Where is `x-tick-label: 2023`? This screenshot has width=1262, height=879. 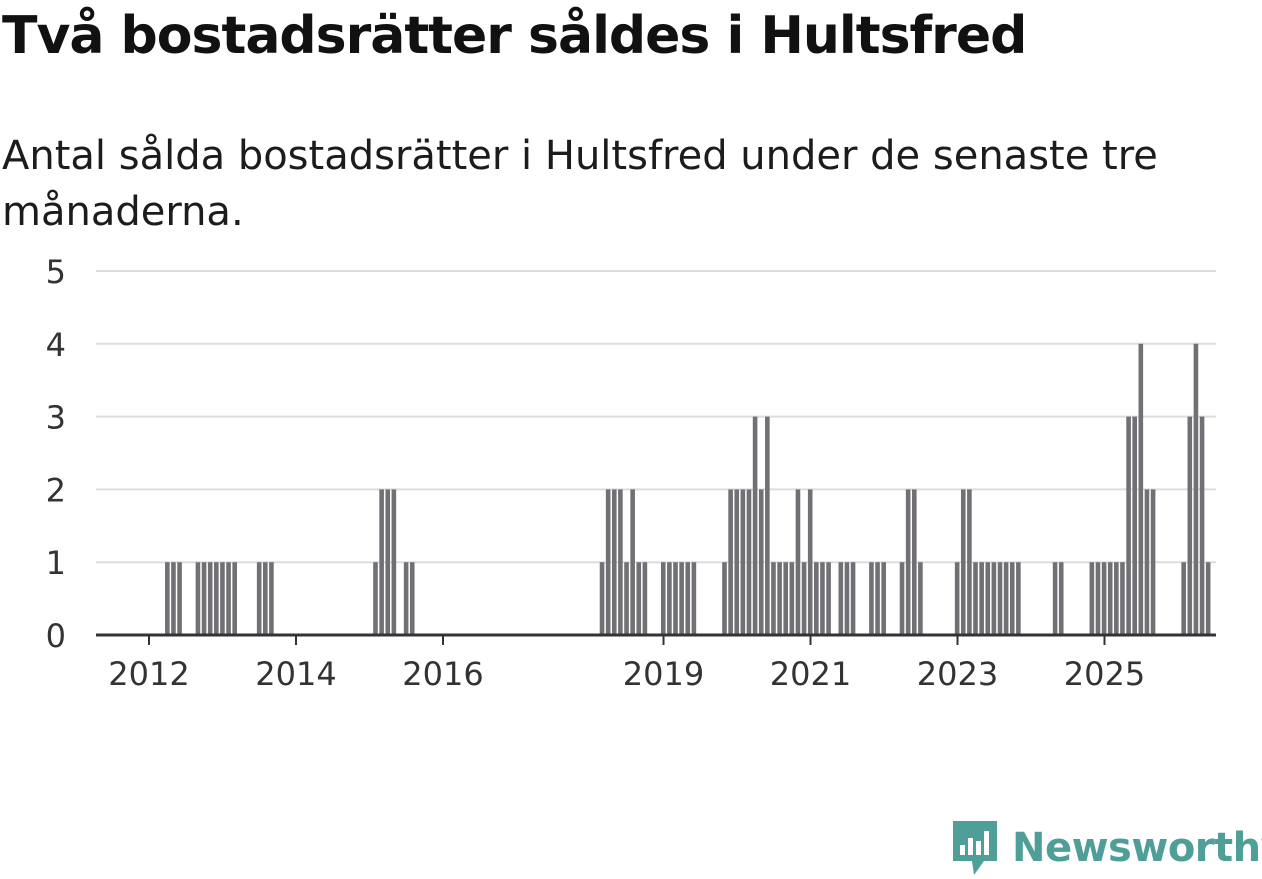 x-tick-label: 2023 is located at coordinates (957, 674).